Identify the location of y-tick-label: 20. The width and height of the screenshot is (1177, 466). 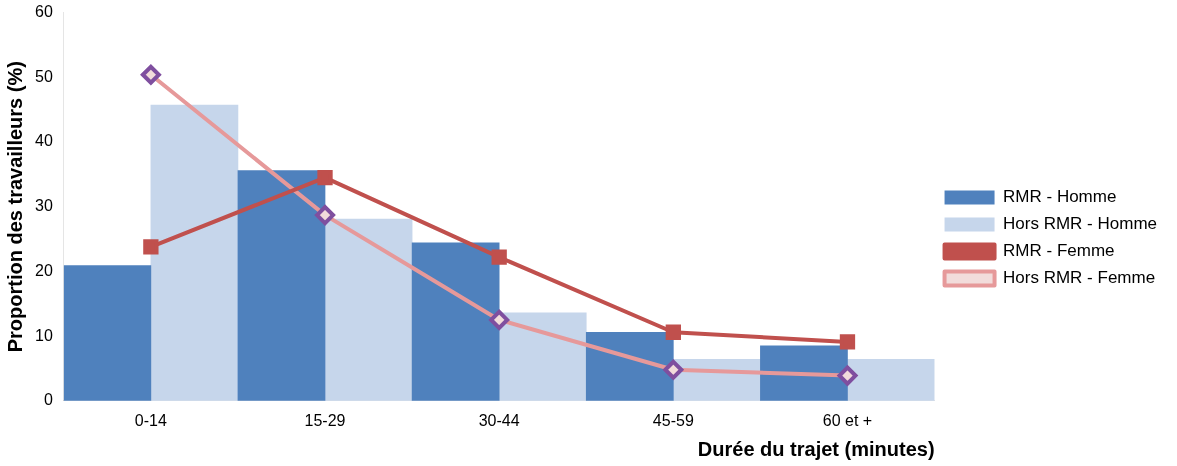
(44, 270).